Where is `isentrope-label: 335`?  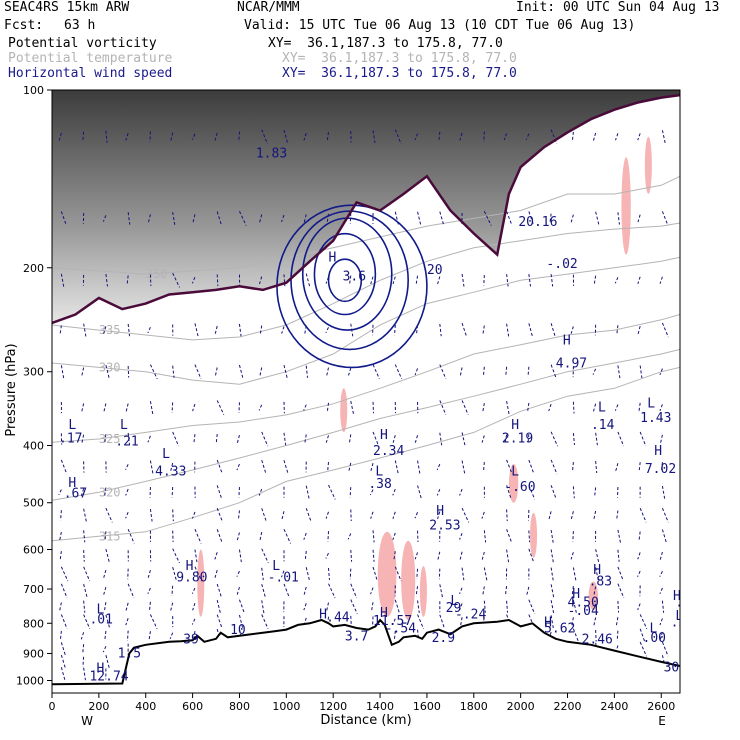 isentrope-label: 335 is located at coordinates (110, 330).